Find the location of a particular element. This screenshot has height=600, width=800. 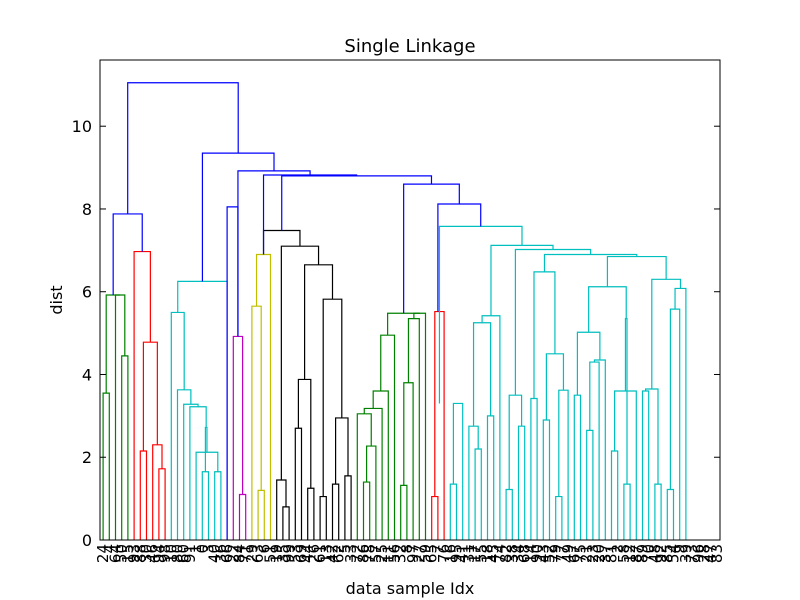

x-tick-label: 9 is located at coordinates (680, 549).